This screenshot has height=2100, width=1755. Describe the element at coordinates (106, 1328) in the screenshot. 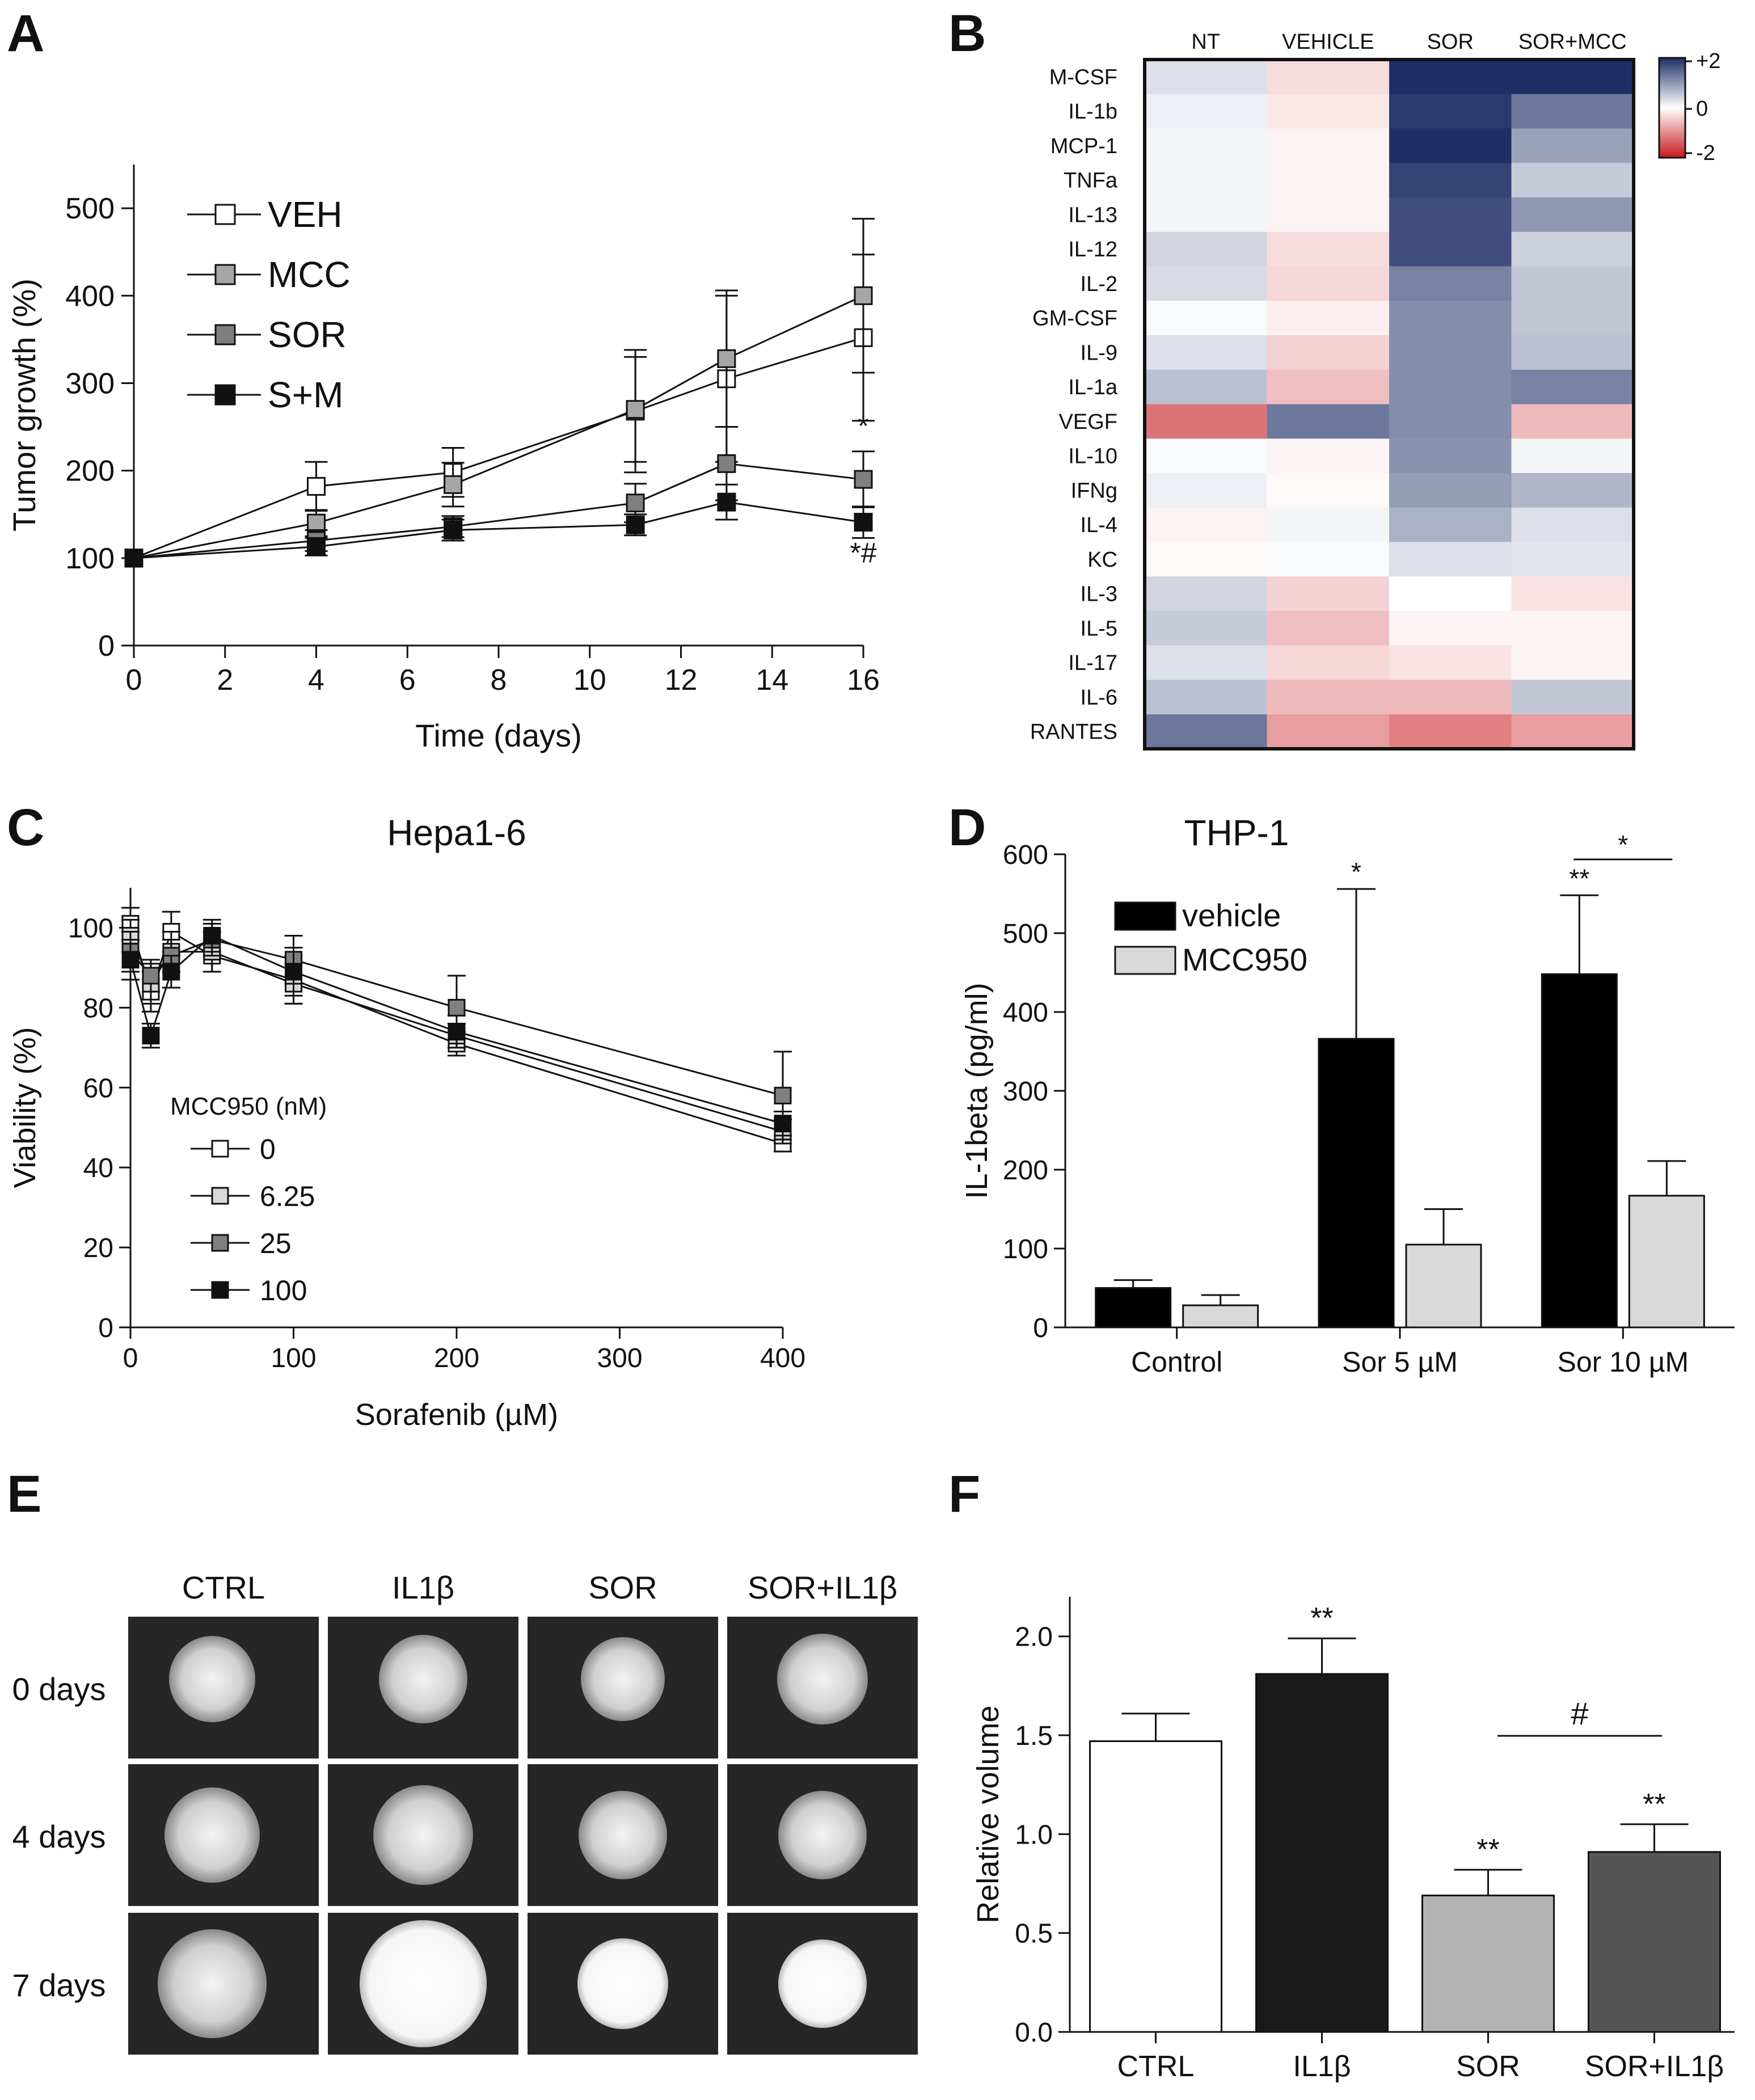

I see `y-tick-label: 0` at that location.